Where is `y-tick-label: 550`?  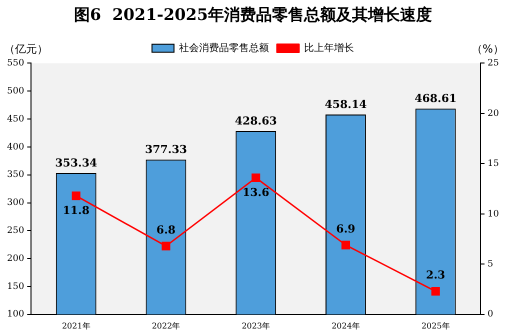
y-tick-label: 550 is located at coordinates (15, 63).